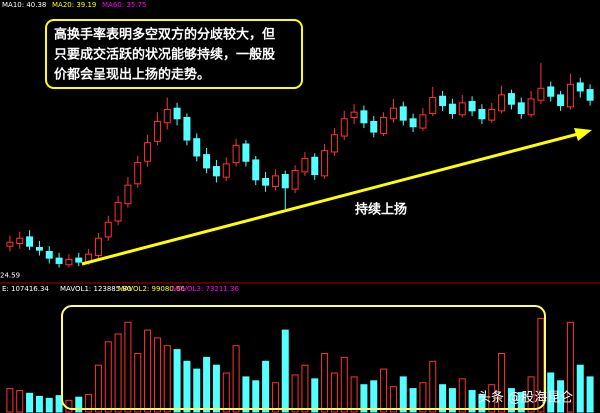  I want to click on note-line: 只要成交活跃的状况能够持续，一般股, so click(164, 55).